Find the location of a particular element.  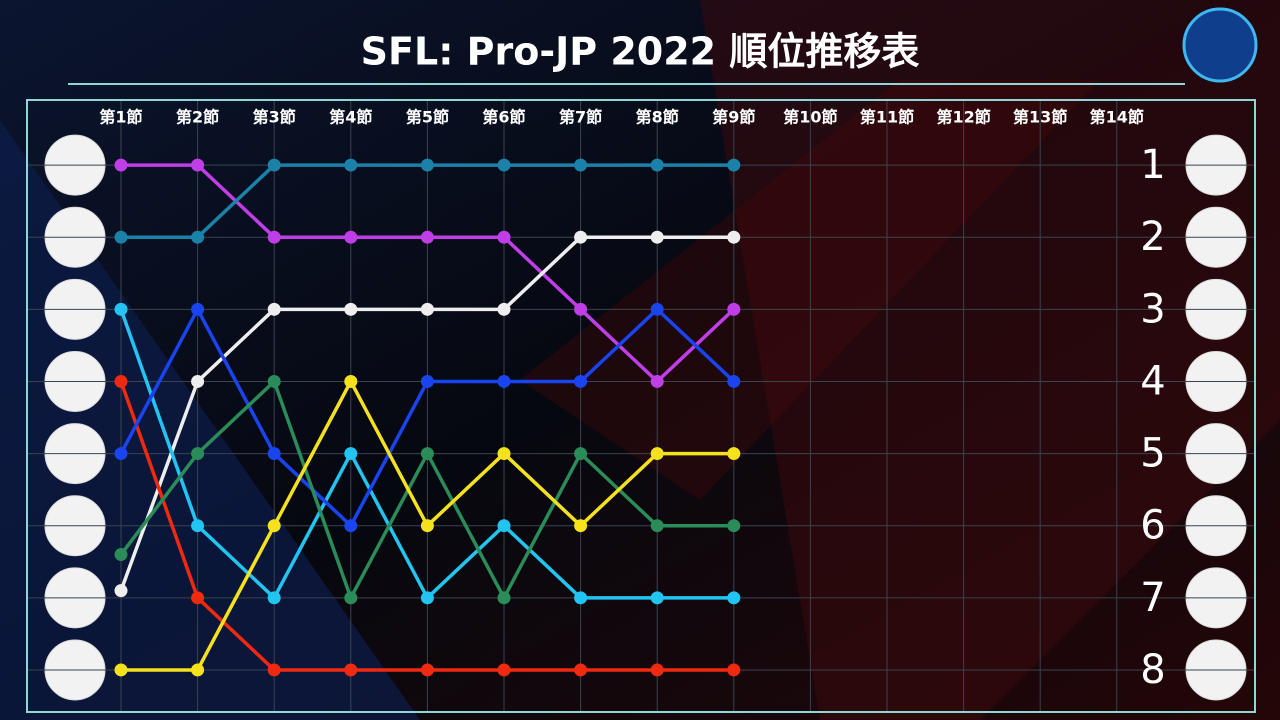

x-tick-label: 第5節 is located at coordinates (427, 117).